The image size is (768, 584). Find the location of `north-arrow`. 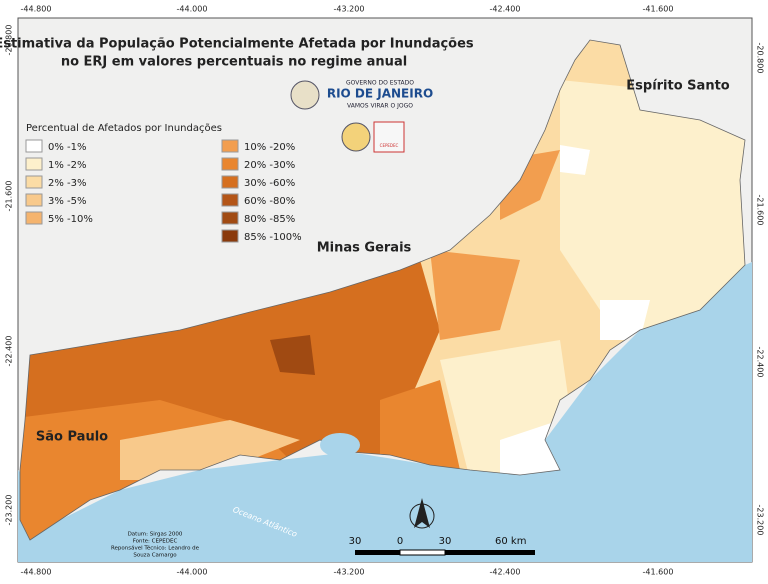

north-arrow is located at coordinates (422, 513).